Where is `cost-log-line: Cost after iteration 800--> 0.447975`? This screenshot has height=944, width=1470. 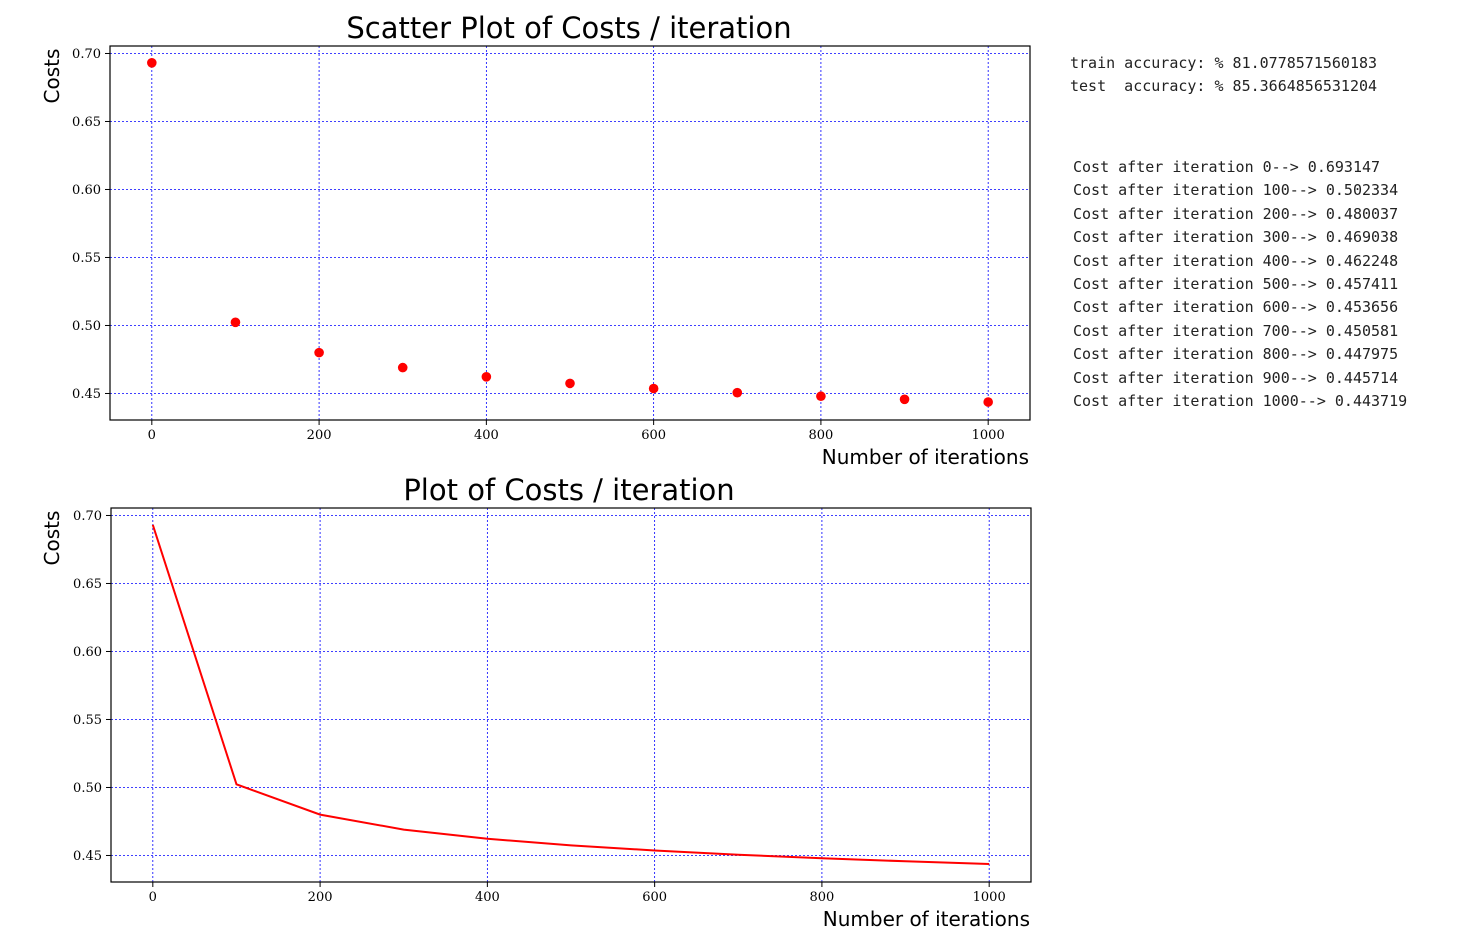
cost-log-line: Cost after iteration 800--> 0.447975 is located at coordinates (1236, 354).